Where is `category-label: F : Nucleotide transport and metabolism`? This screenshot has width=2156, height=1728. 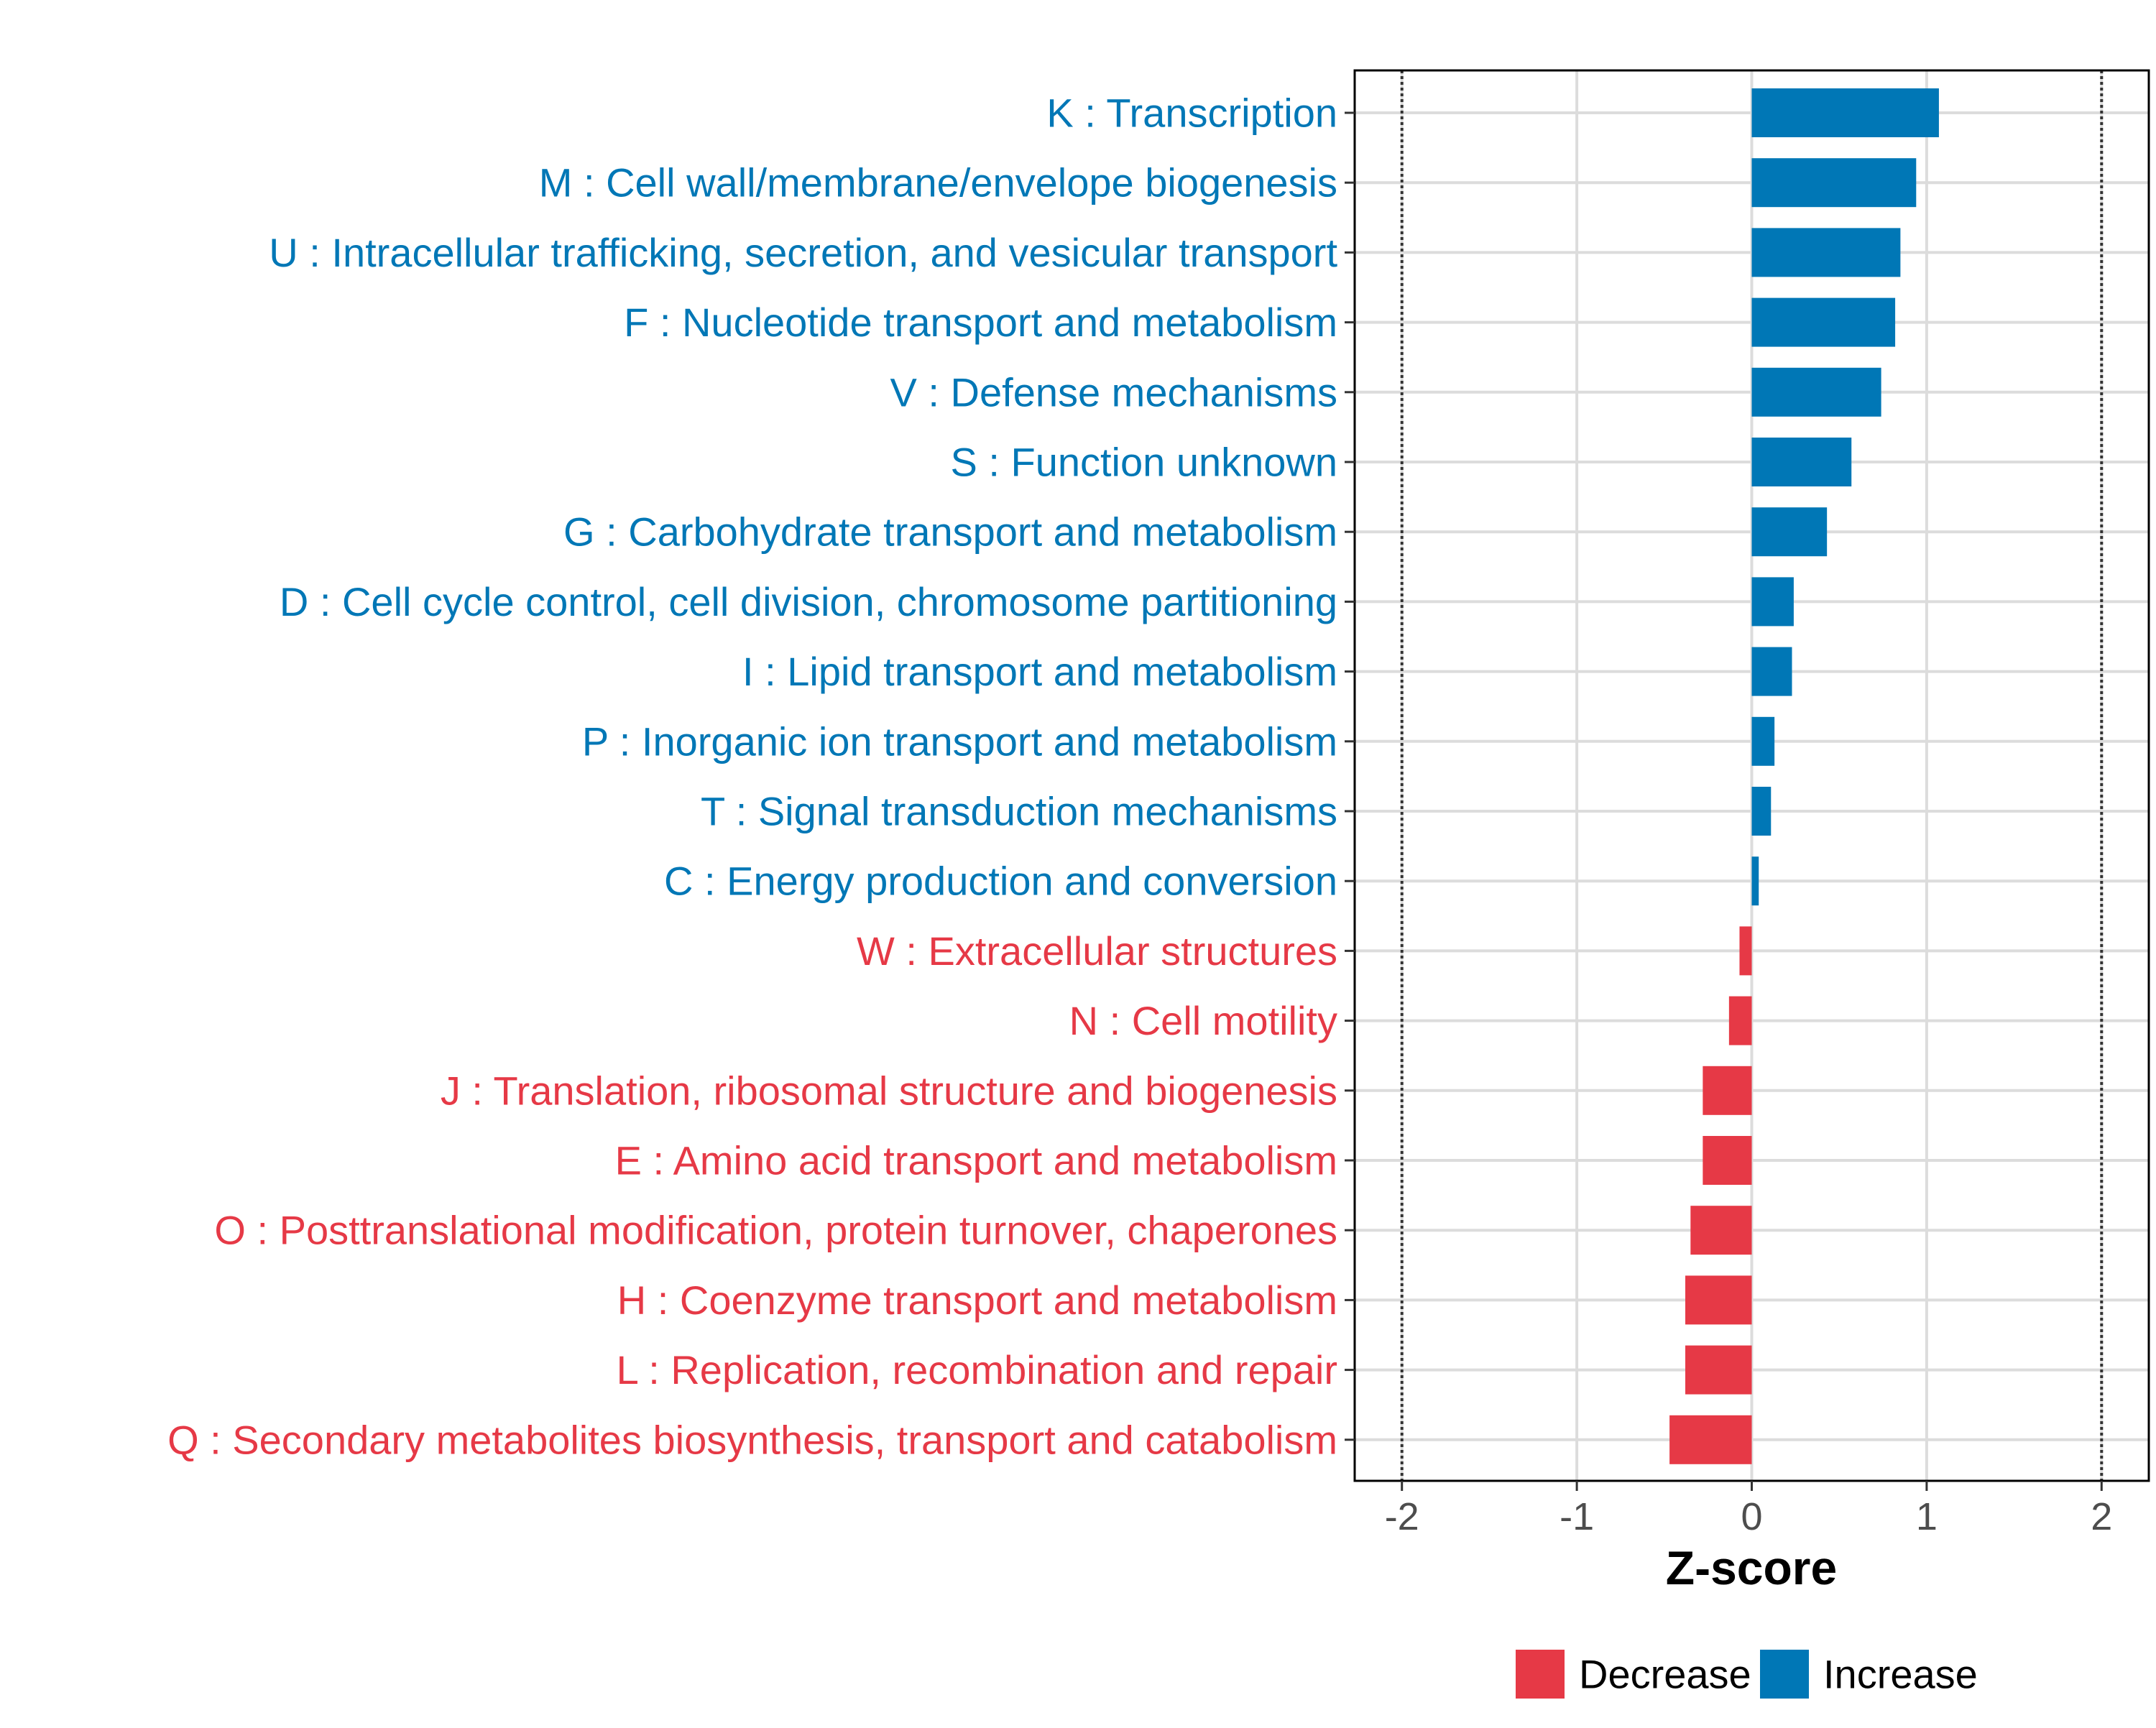
category-label: F : Nucleotide transport and metabolism is located at coordinates (981, 323).